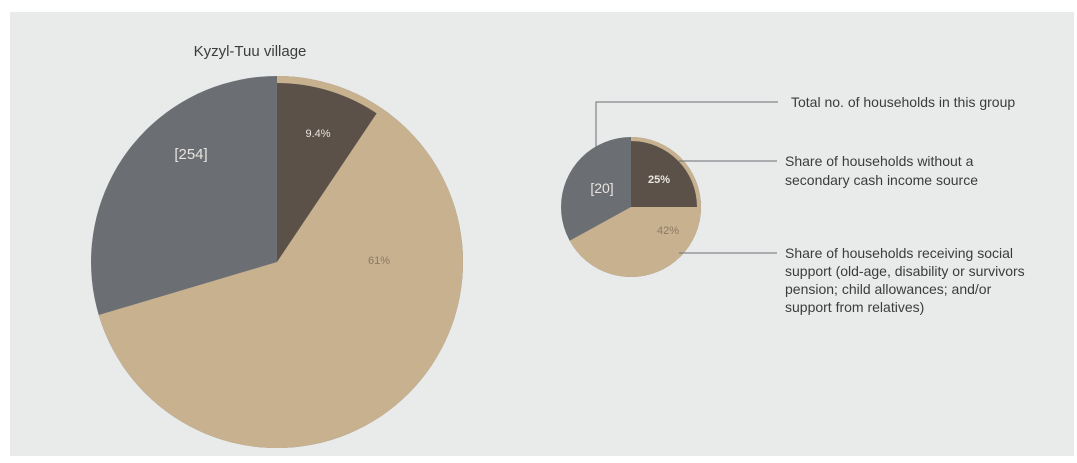 This screenshot has height=463, width=1077. What do you see at coordinates (668, 231) in the screenshot?
I see `small-pie-tan-label: 42%` at bounding box center [668, 231].